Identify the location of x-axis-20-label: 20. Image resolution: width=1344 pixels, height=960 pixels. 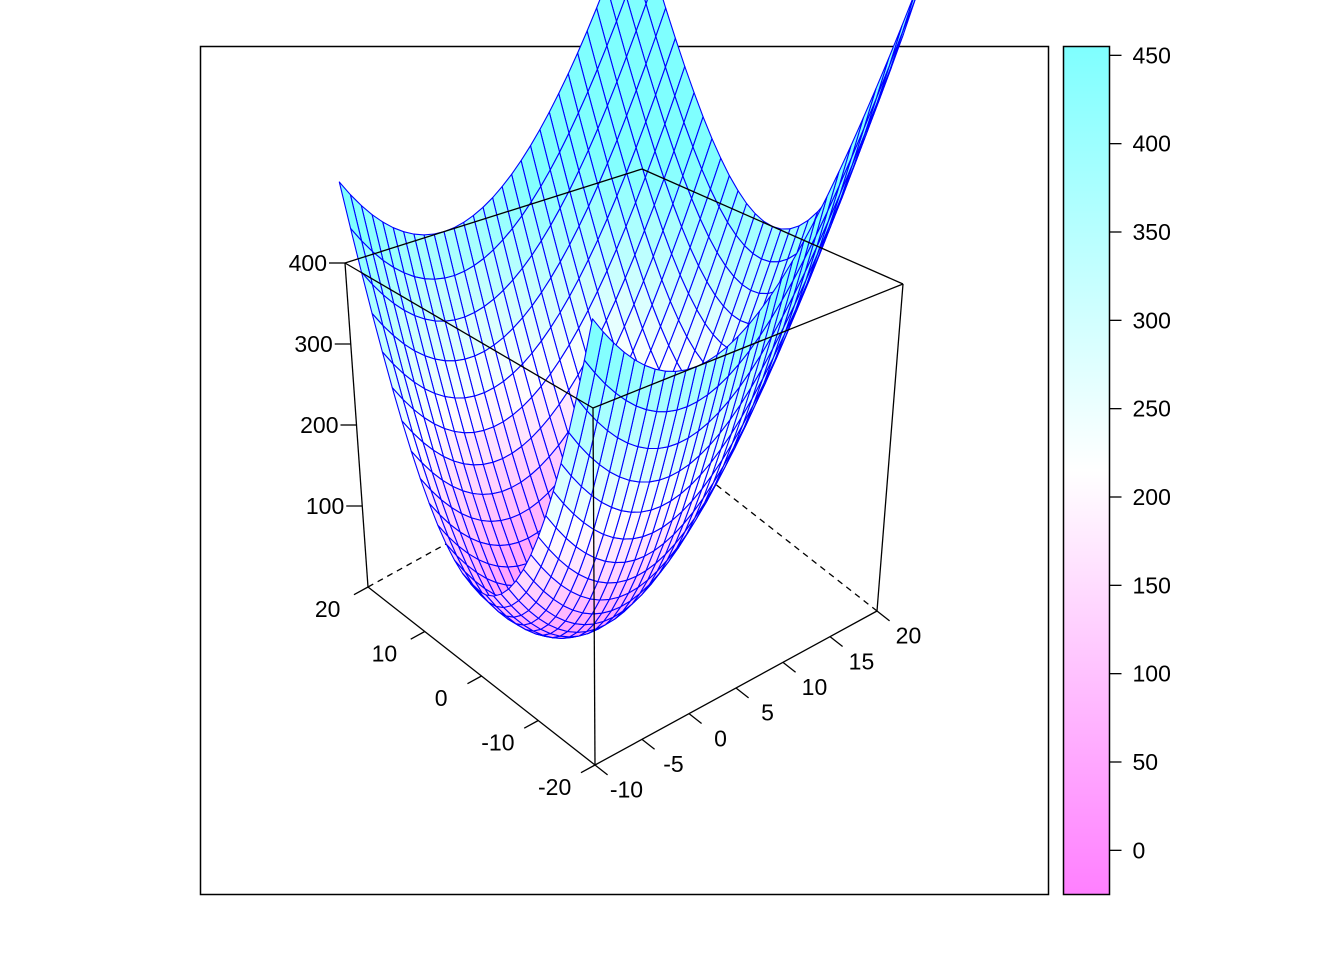
(909, 636).